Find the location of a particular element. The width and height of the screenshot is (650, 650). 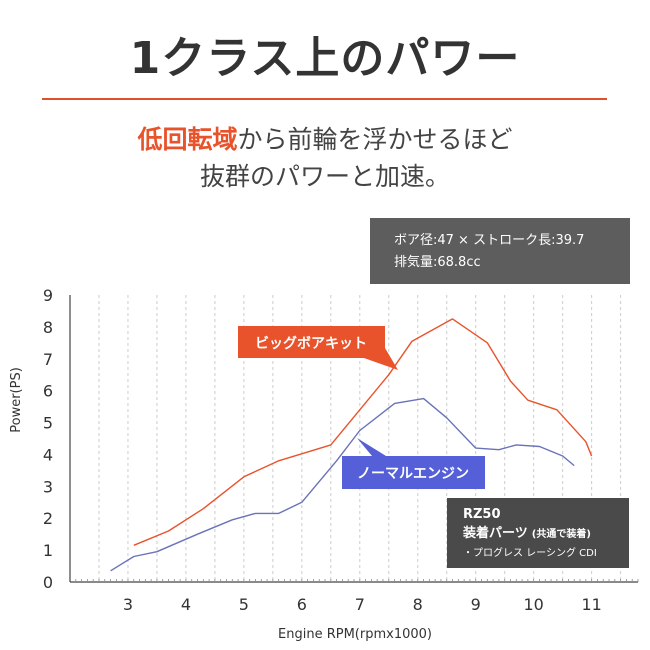

info-parts-label: 装着パーツ is located at coordinates (495, 533).